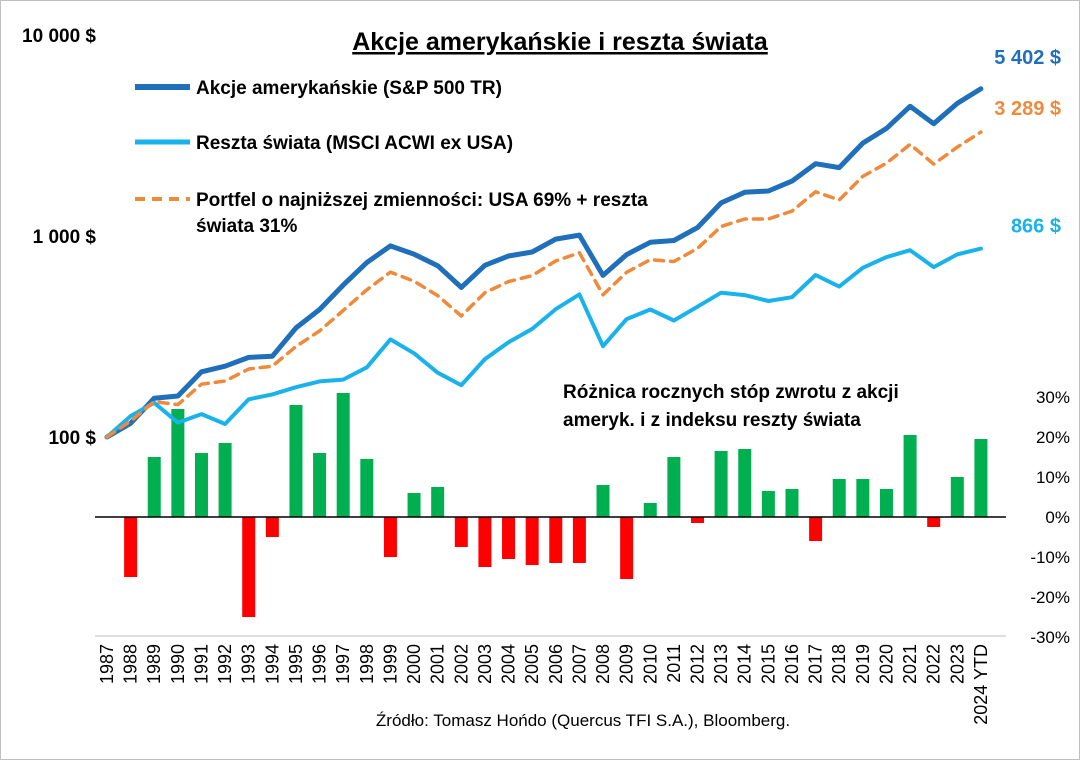 The height and width of the screenshot is (760, 1080). I want to click on chart-title: Akcje amerykańskie i reszta świata, so click(560, 42).